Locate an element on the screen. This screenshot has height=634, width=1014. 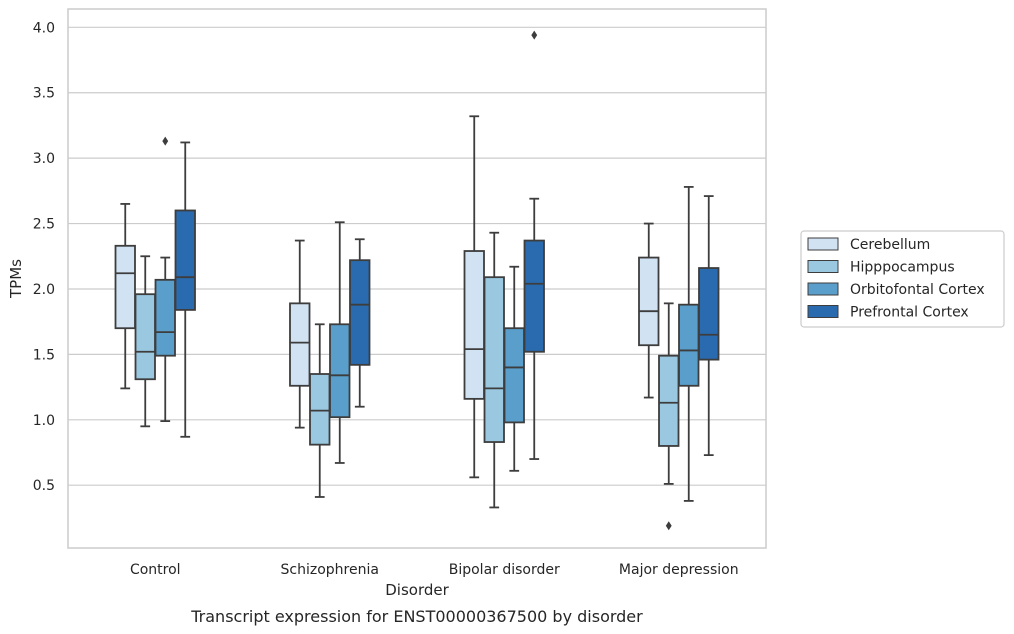
legend-label: Orbitofontal Cortex is located at coordinates (917, 290).